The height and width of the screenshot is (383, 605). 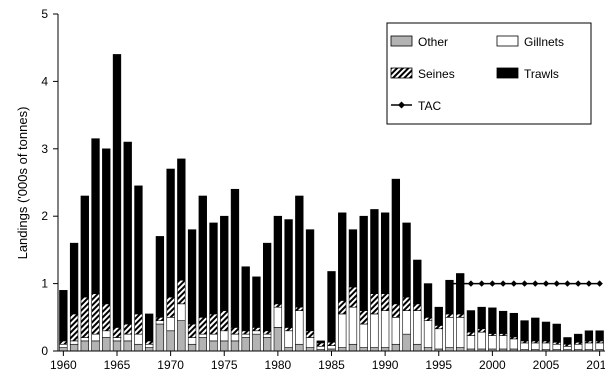 I want to click on legend-label-tac: TAC, so click(x=429, y=106).